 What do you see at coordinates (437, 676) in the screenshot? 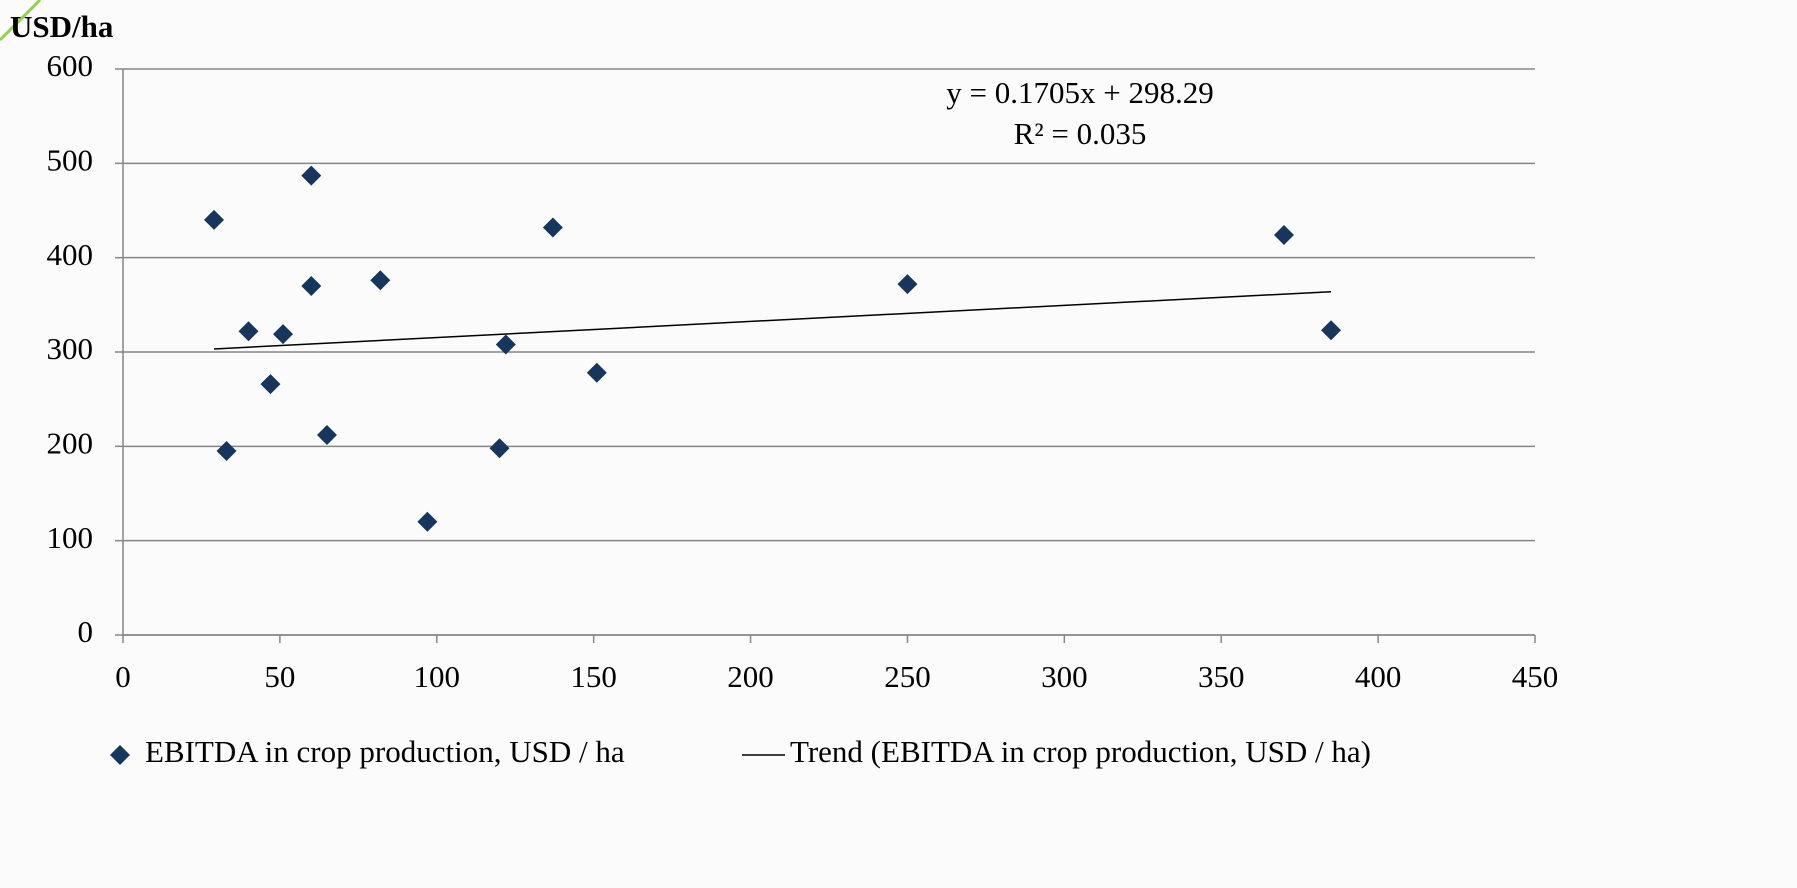
I see `x-tick-label: 100` at bounding box center [437, 676].